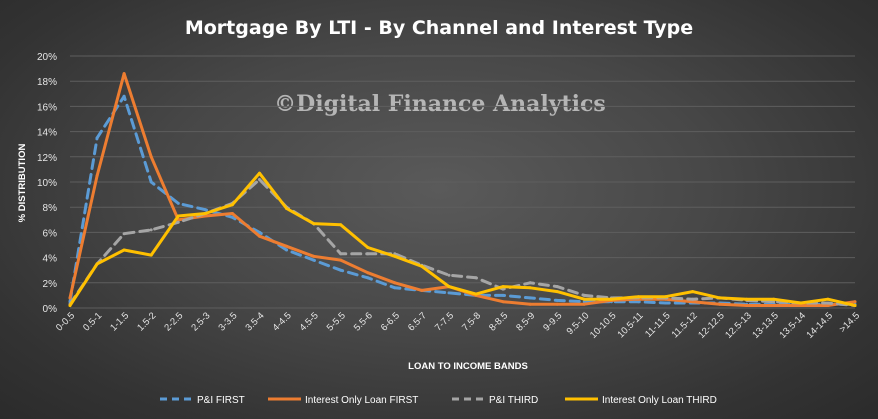 The width and height of the screenshot is (878, 419). What do you see at coordinates (119, 321) in the screenshot?
I see `x-tick-label: 1-1.5` at bounding box center [119, 321].